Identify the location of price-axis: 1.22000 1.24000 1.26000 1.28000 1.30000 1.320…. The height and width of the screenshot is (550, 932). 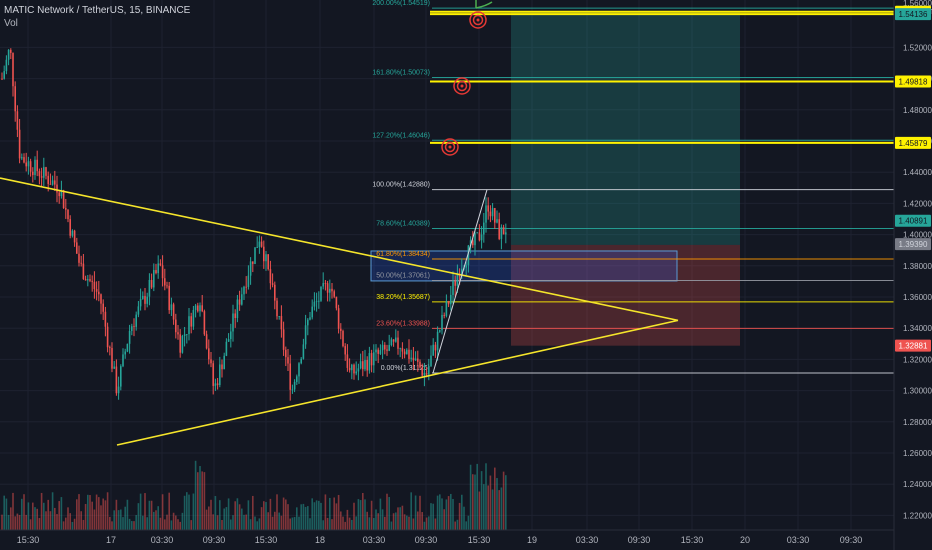
(912, 275).